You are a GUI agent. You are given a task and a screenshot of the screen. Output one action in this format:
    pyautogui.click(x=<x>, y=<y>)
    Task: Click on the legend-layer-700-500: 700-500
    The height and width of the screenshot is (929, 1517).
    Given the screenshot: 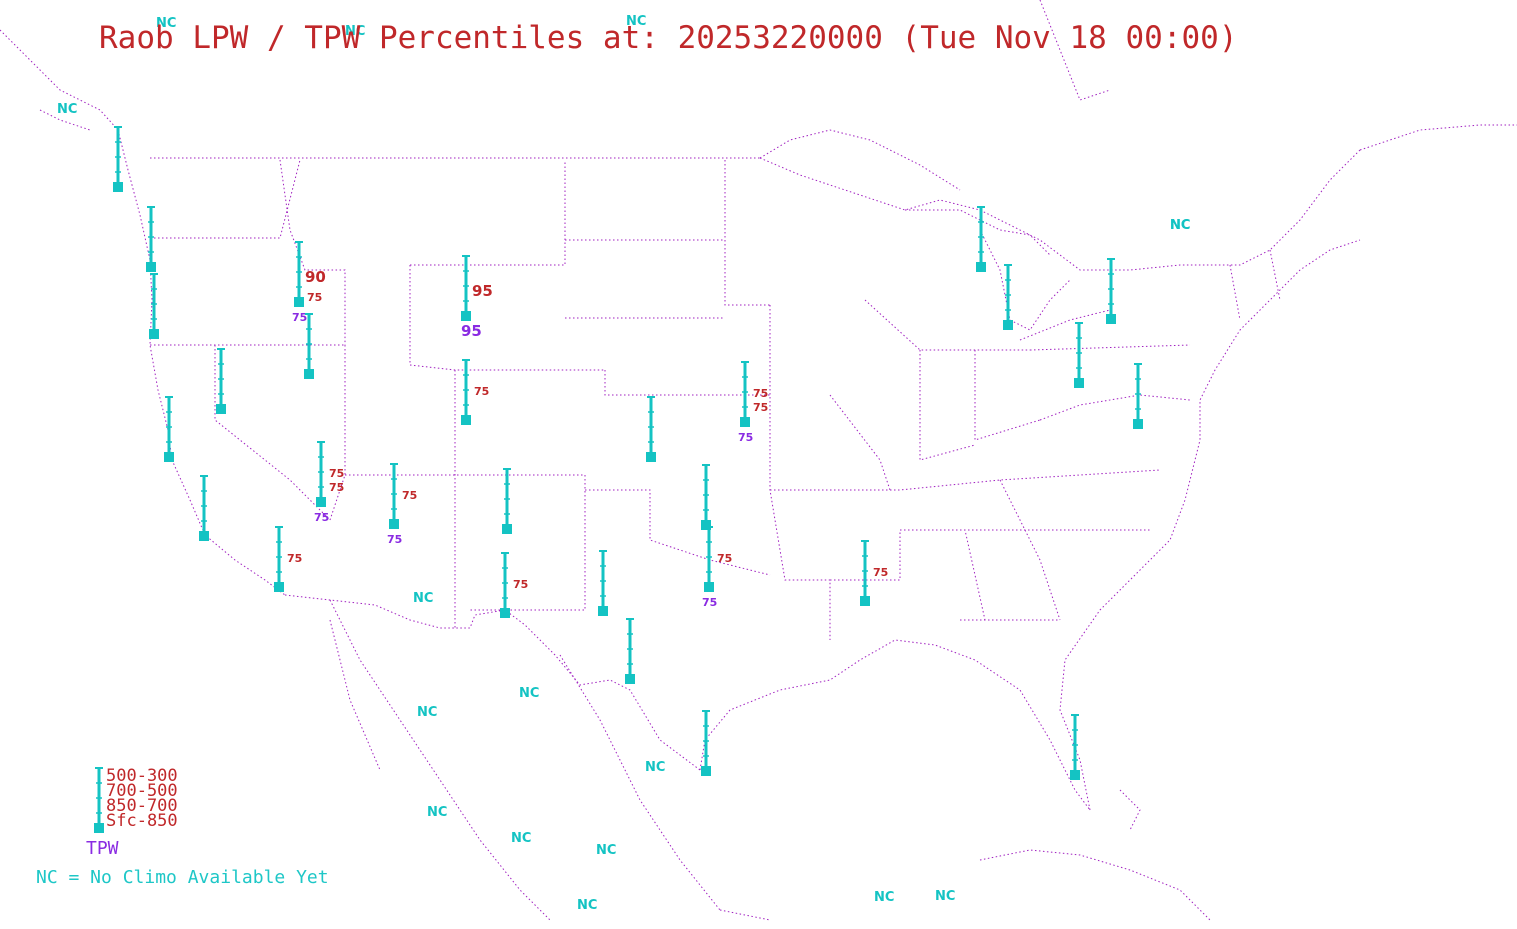 What is the action you would take?
    pyautogui.click(x=142, y=791)
    